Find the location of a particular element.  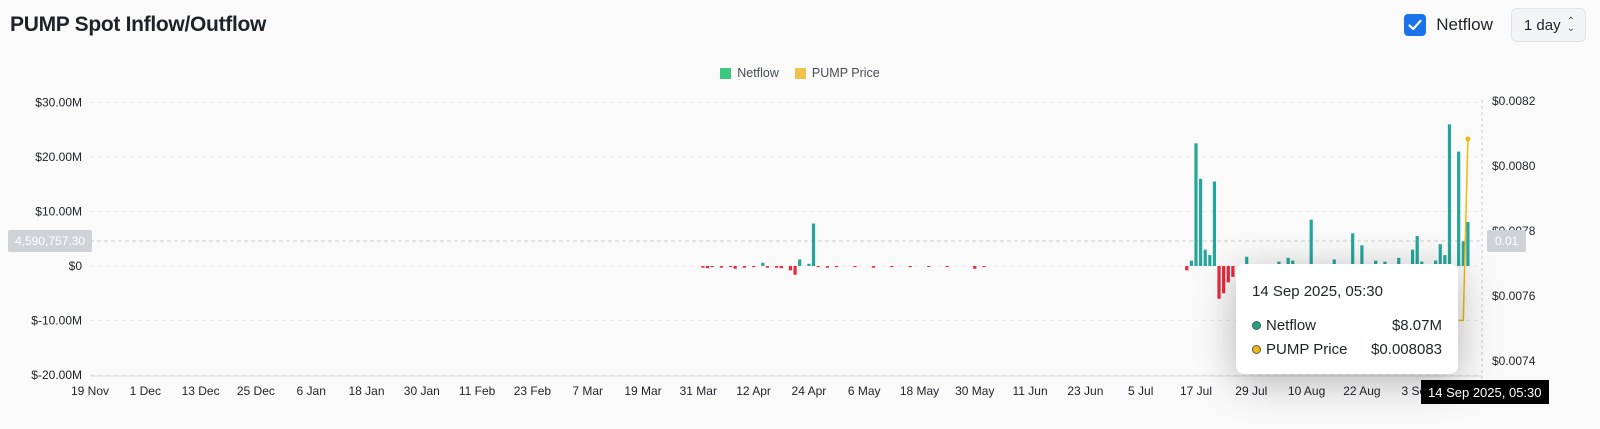

left-axis: $30.00M $20.00M $10.00M $0 $-10.00M $-20.00M is located at coordinates (56, 239).